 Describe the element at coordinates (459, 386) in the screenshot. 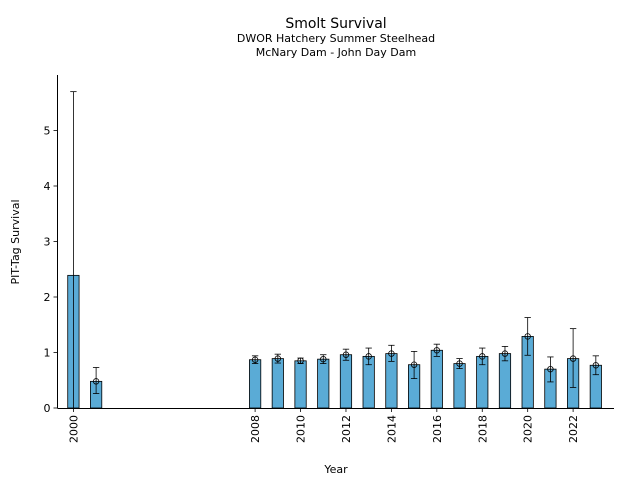

I see `bar-2017` at that location.